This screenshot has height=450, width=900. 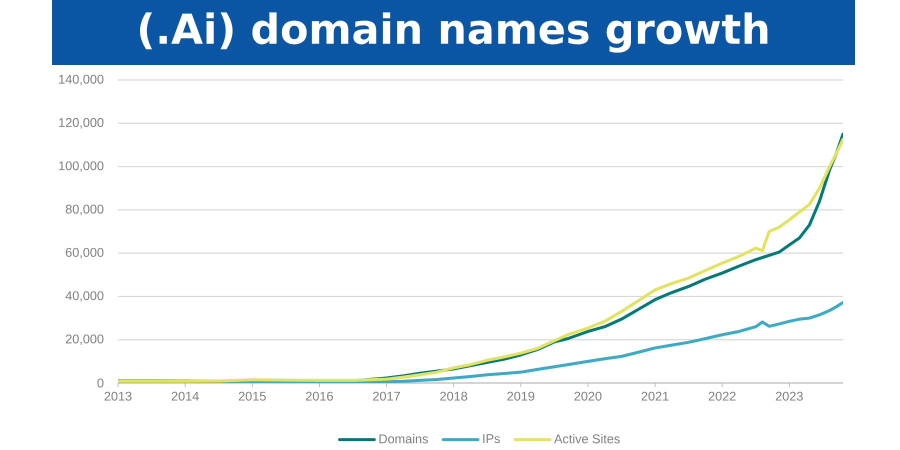 What do you see at coordinates (81, 80) in the screenshot?
I see `y-tick-label: 140,000` at bounding box center [81, 80].